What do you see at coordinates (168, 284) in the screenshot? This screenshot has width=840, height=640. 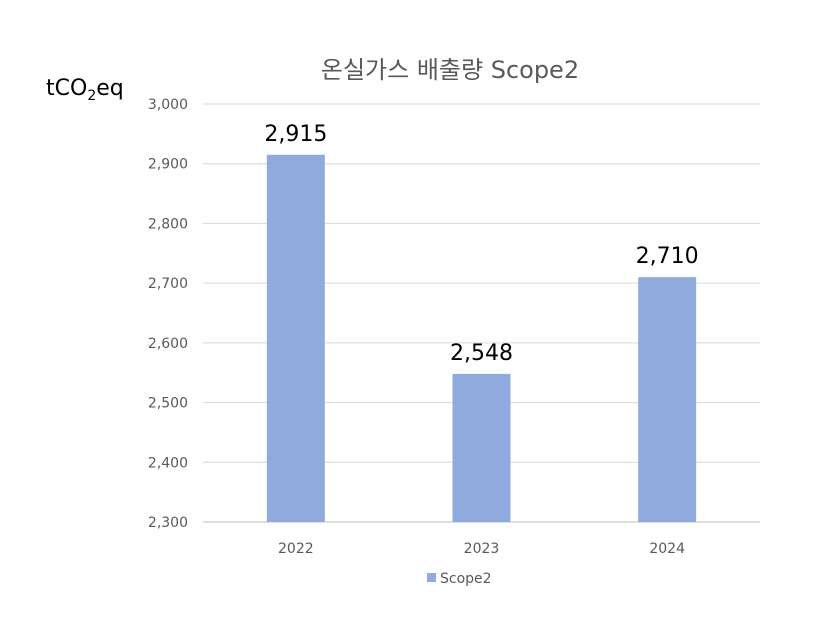 I see `y-tick-label: 2,700` at bounding box center [168, 284].